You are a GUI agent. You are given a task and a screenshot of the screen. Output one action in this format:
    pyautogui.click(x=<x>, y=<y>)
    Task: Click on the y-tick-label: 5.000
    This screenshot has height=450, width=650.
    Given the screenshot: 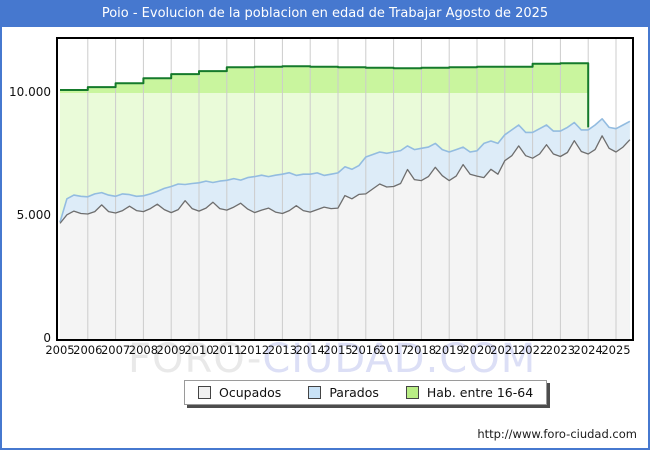 What is the action you would take?
    pyautogui.click(x=33, y=215)
    